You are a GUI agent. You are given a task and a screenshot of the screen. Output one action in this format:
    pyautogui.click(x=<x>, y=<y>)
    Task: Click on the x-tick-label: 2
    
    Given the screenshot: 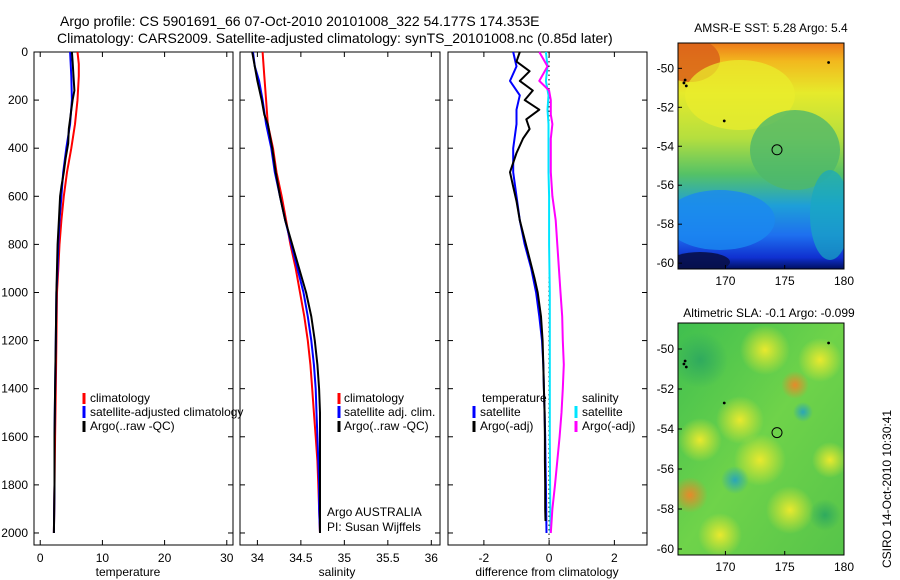 What is the action you would take?
    pyautogui.click(x=614, y=558)
    